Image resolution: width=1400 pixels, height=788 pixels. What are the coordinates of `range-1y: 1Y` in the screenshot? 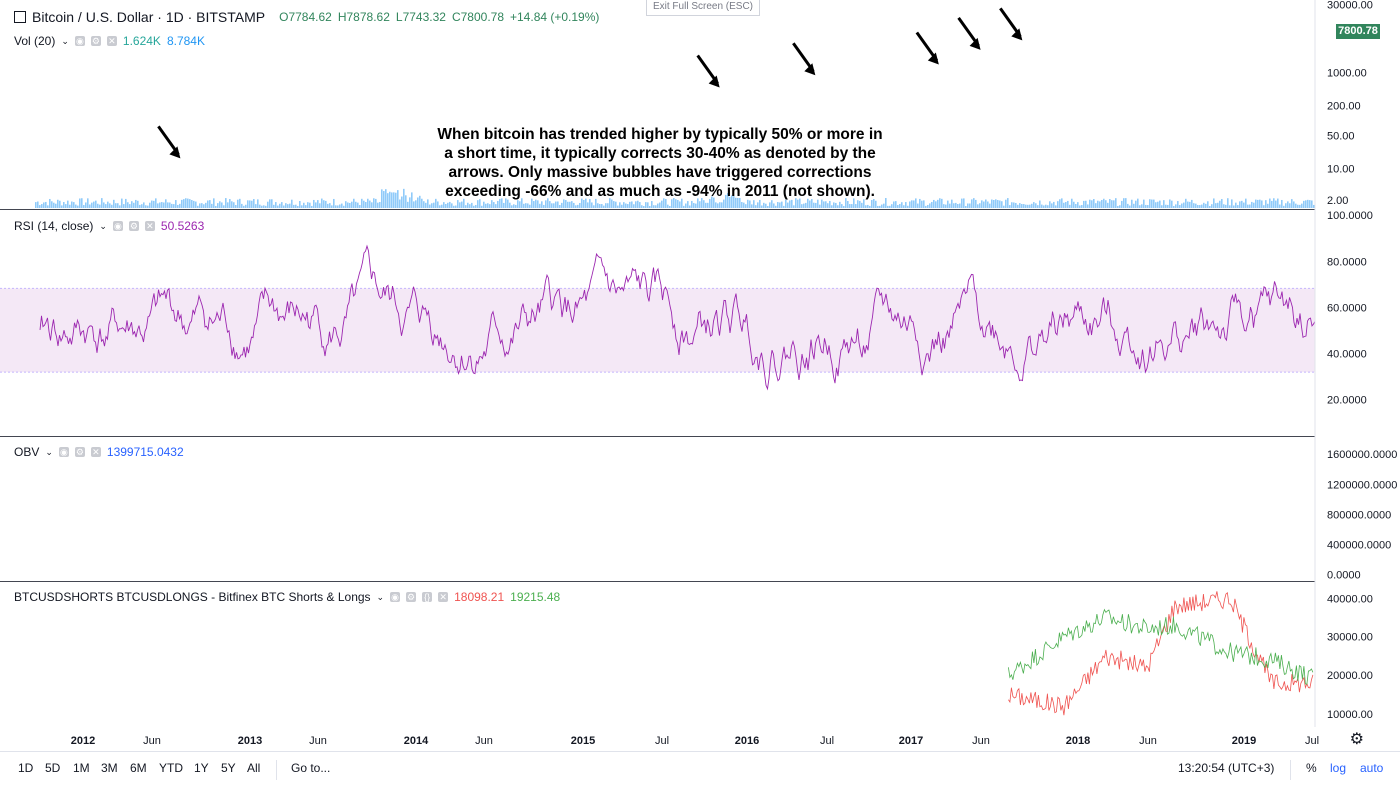 It's located at (201, 768).